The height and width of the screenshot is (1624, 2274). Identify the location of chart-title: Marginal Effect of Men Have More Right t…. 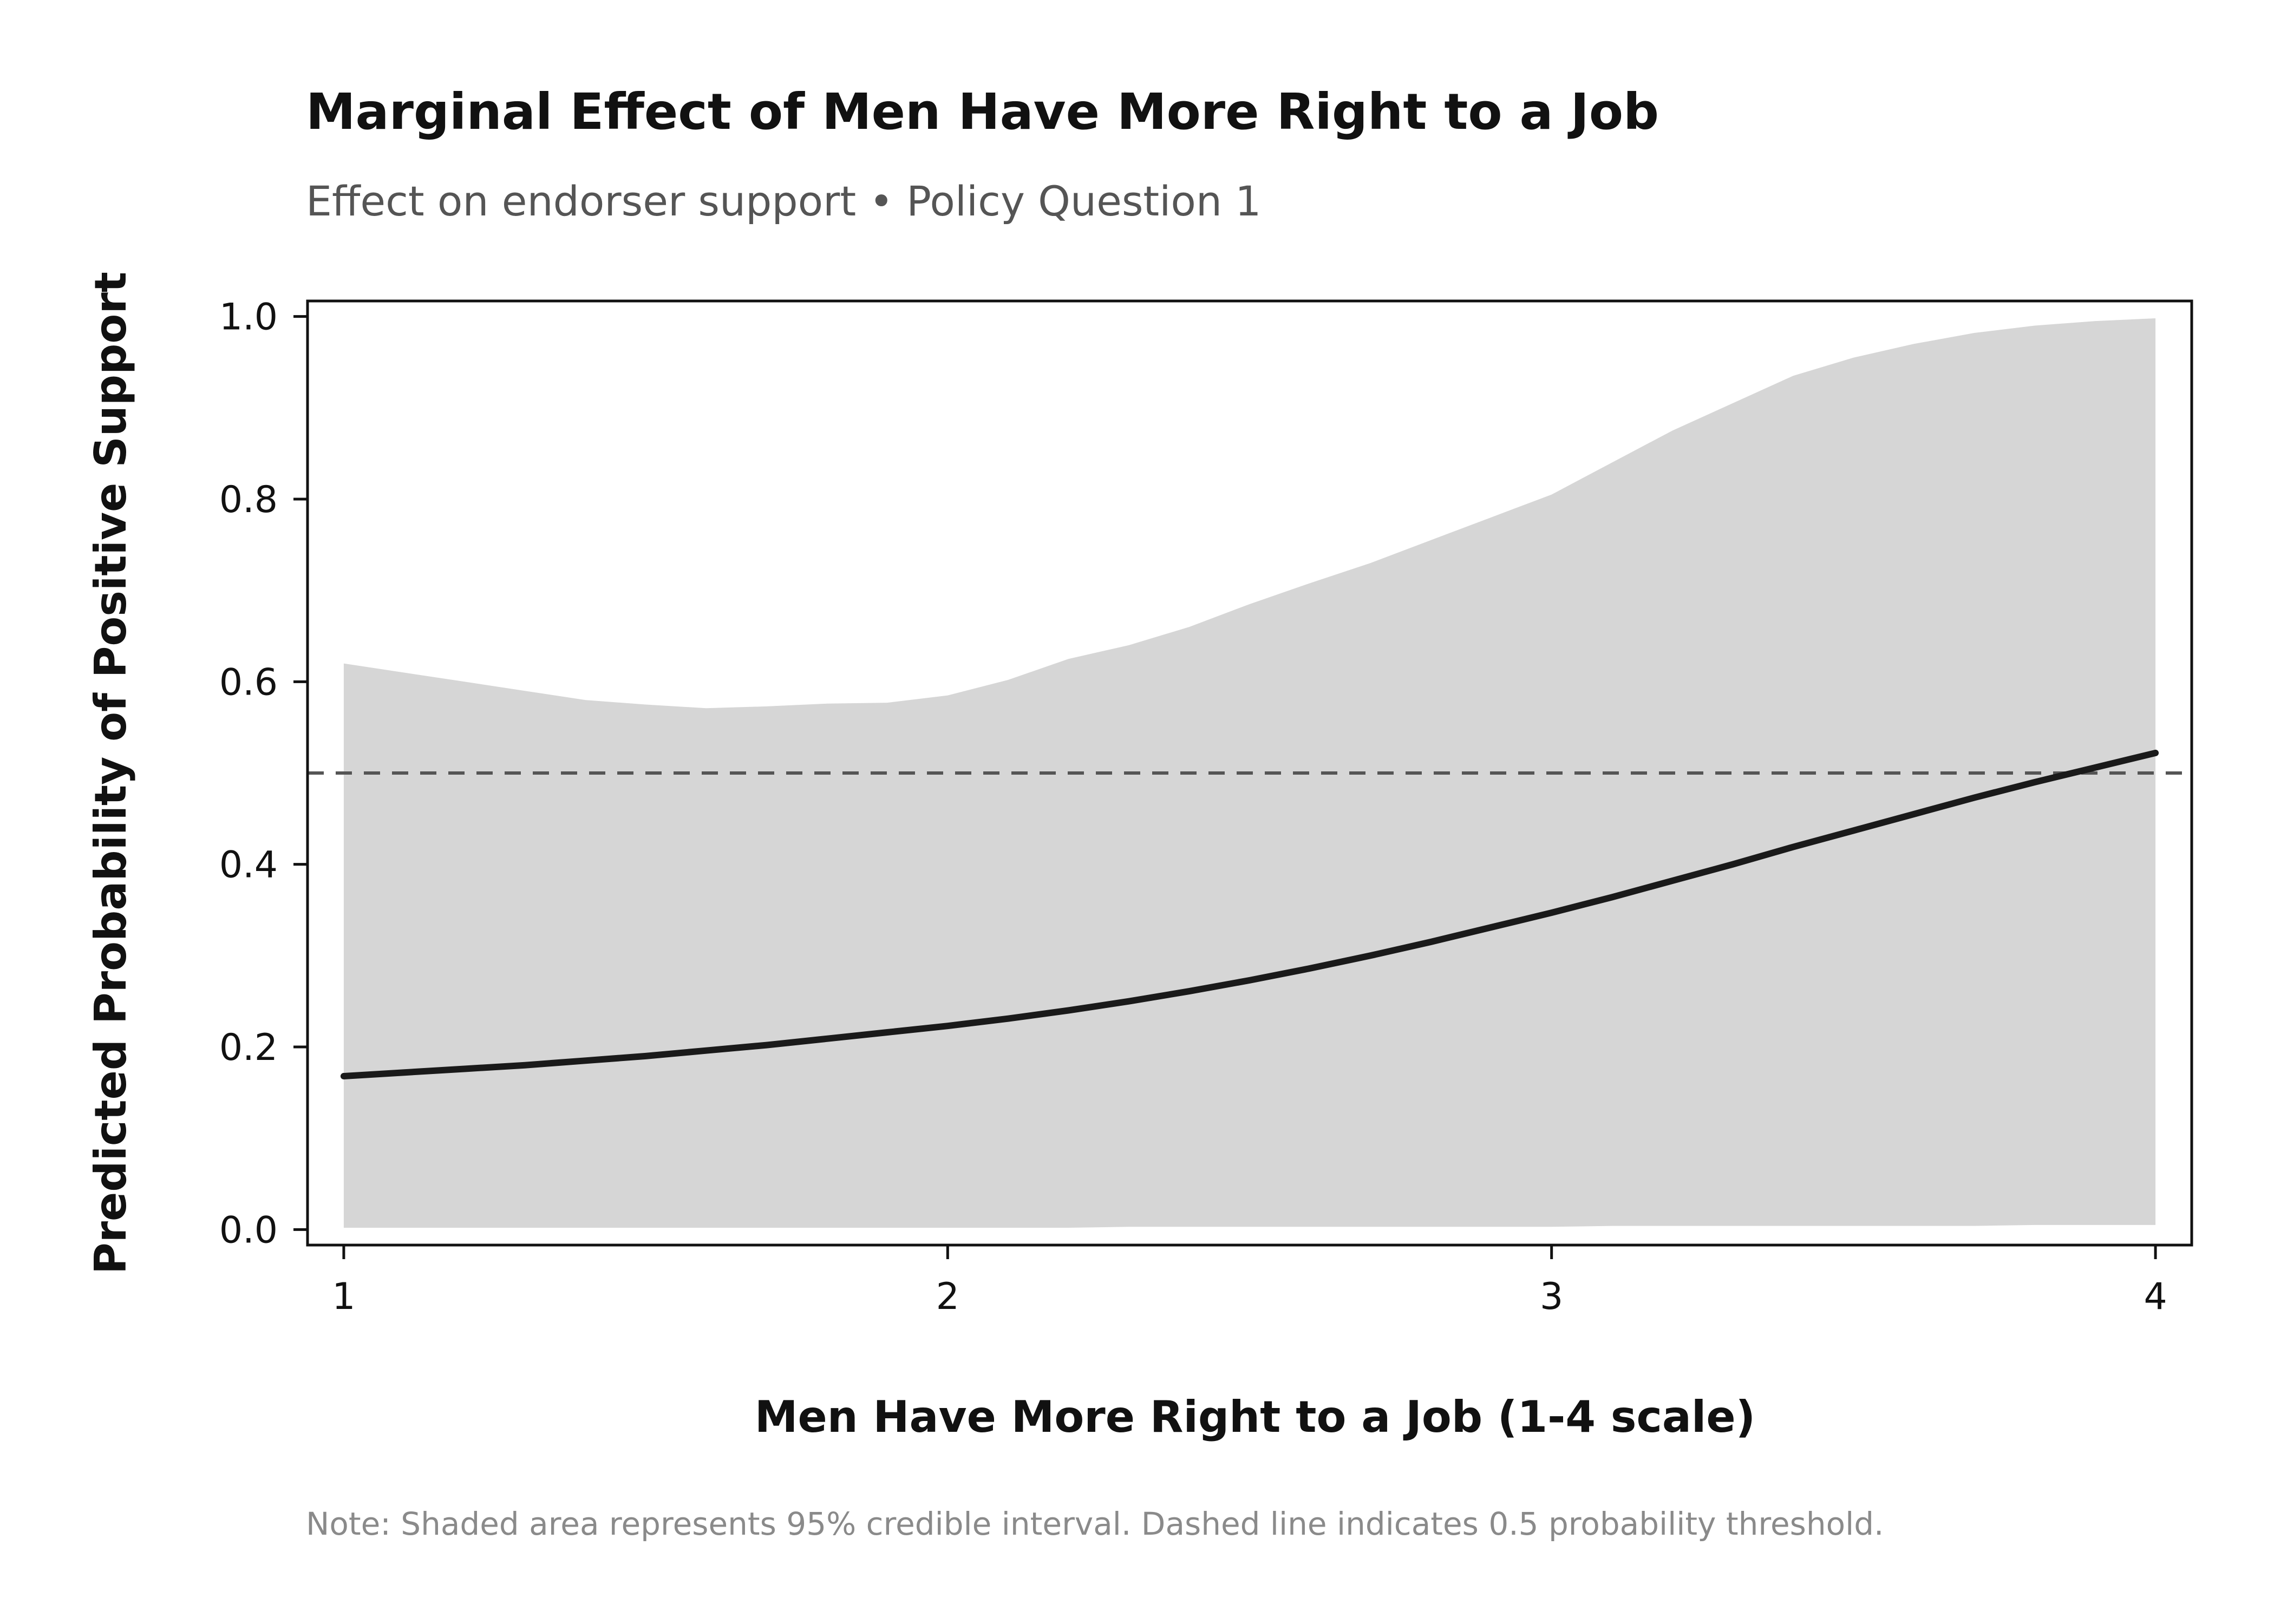
(983, 112).